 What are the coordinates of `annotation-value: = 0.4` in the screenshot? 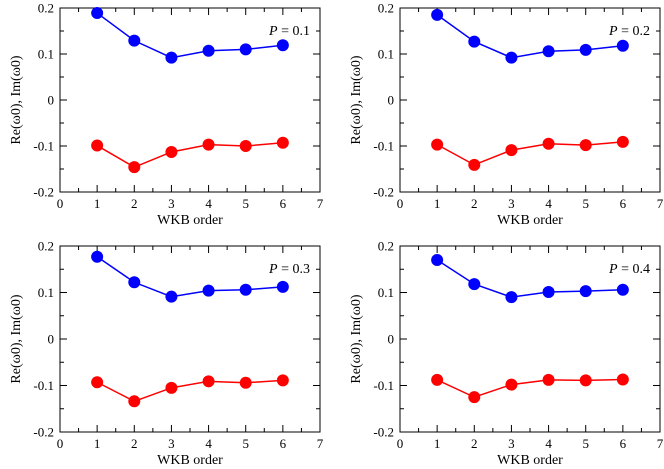 It's located at (635, 269).